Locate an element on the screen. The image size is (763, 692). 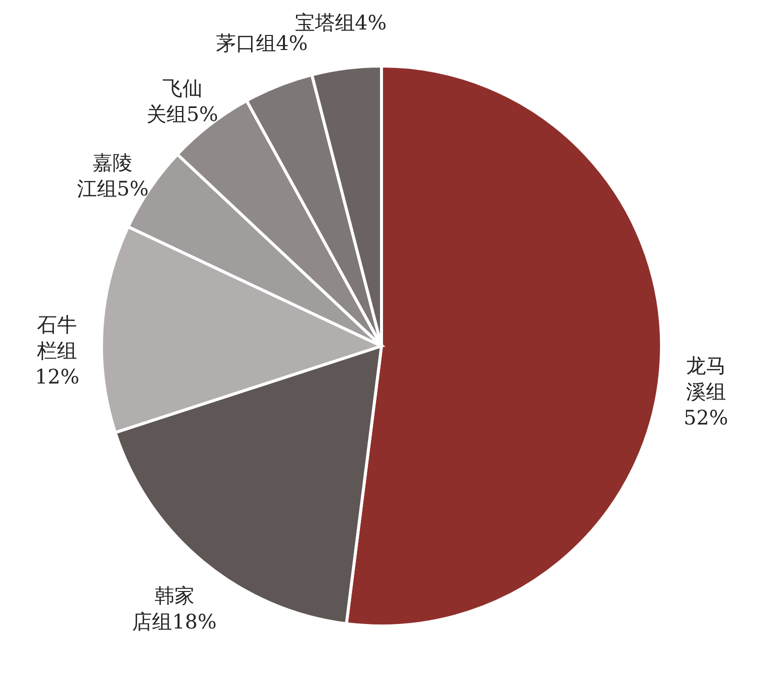
data-label: 52% is located at coordinates (706, 417).